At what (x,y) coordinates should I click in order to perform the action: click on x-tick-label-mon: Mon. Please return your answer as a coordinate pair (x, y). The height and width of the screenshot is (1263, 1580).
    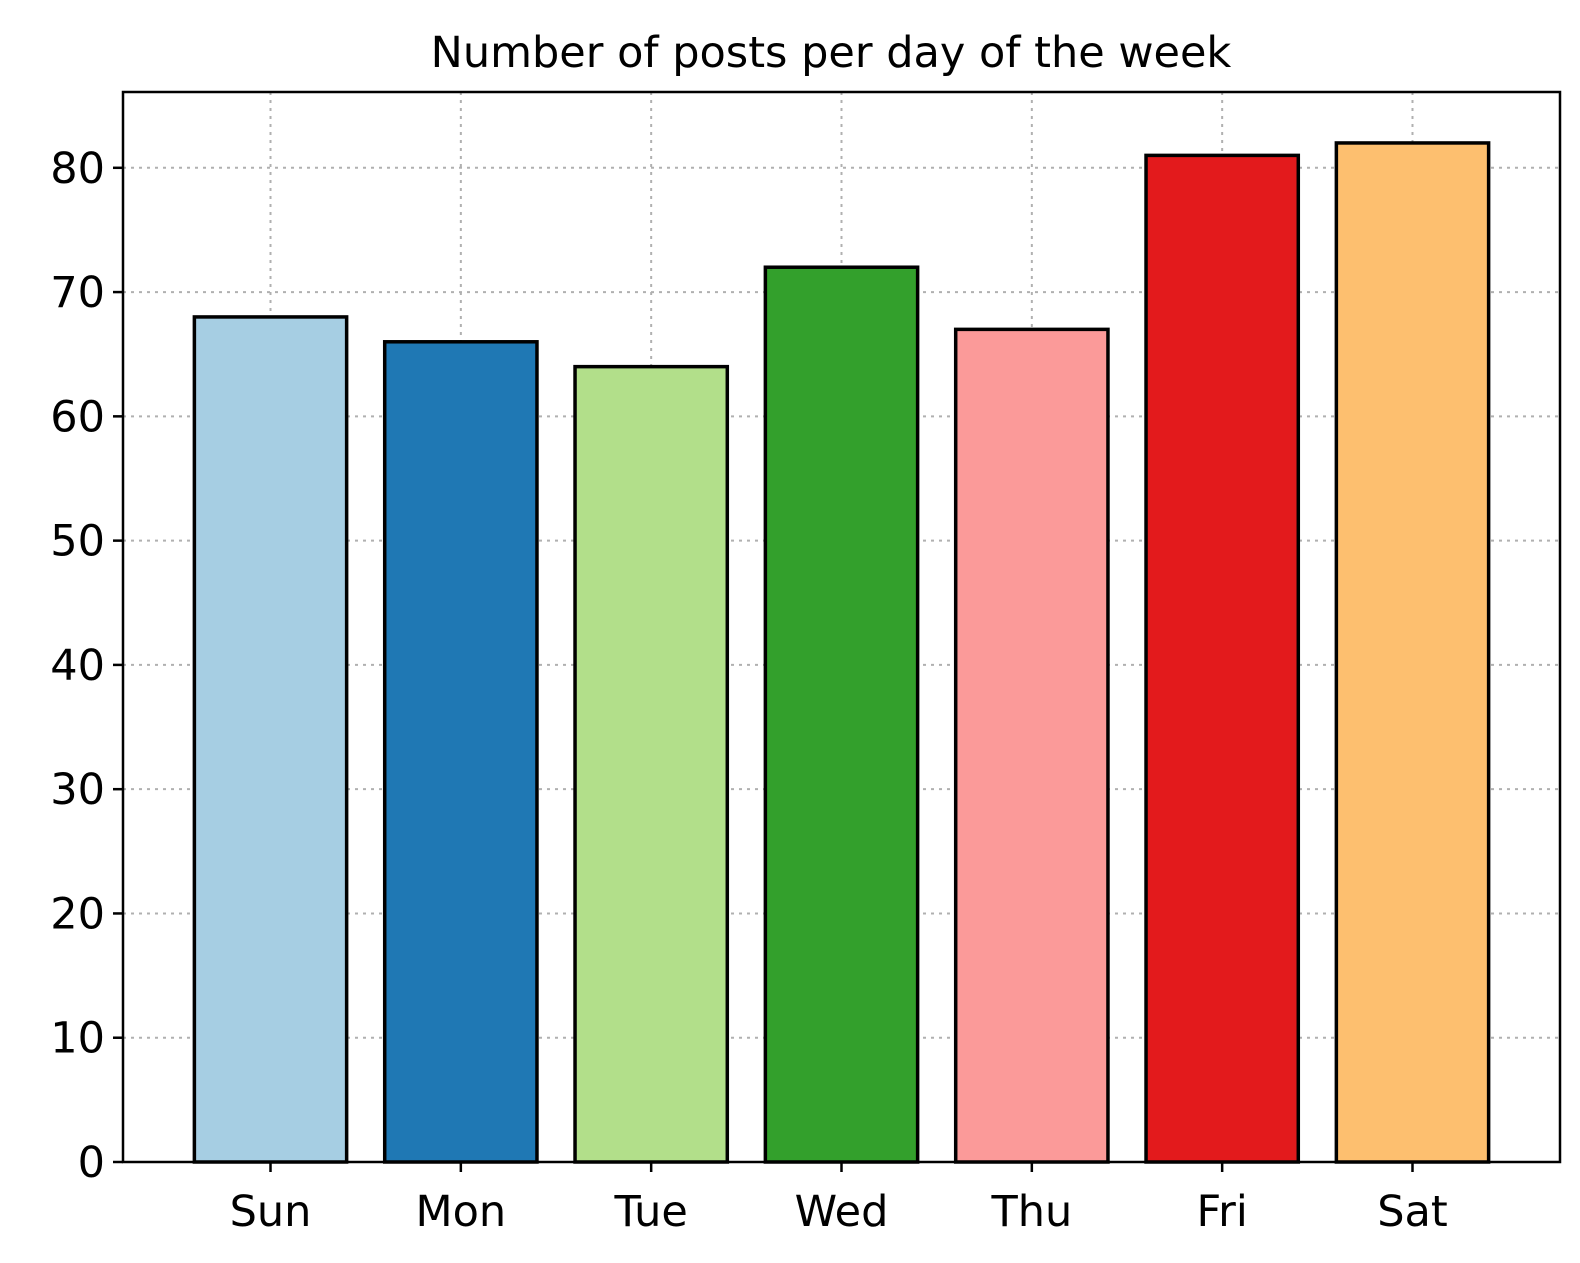
    Looking at the image, I should click on (461, 1212).